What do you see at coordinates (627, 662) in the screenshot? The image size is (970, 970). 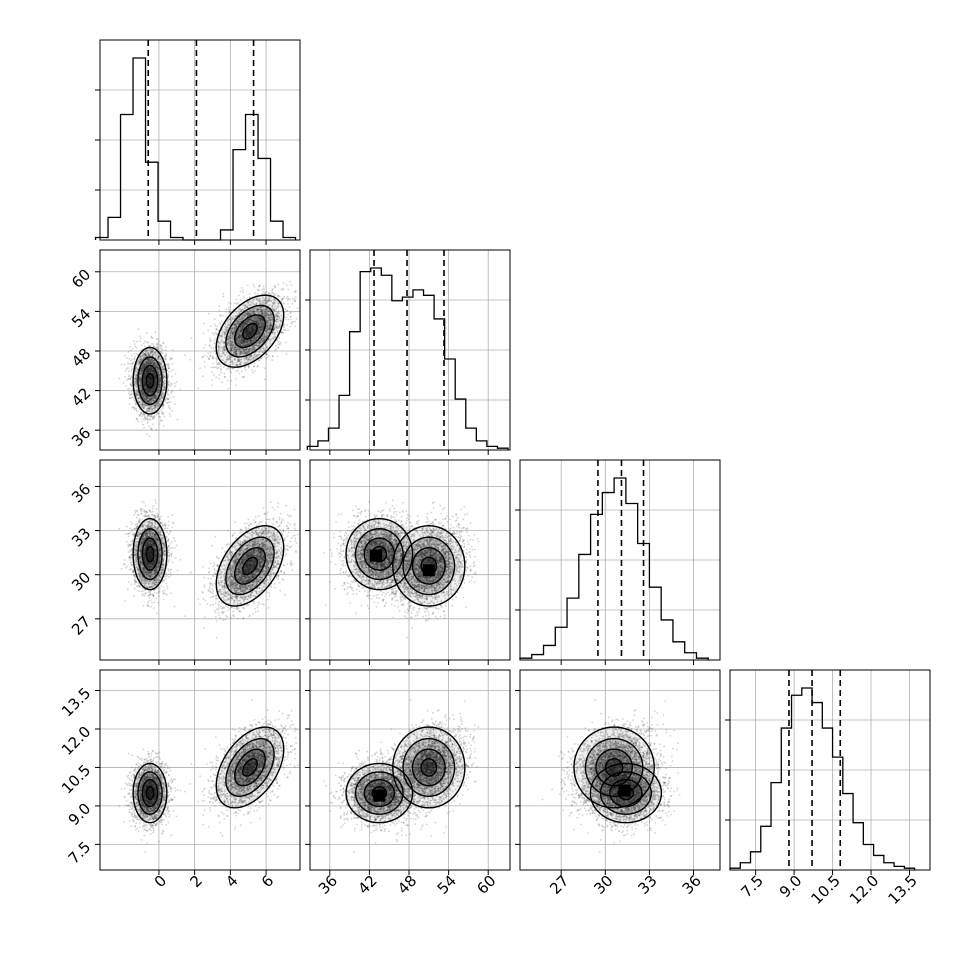 I see `x-axis-p2` at bounding box center [627, 662].